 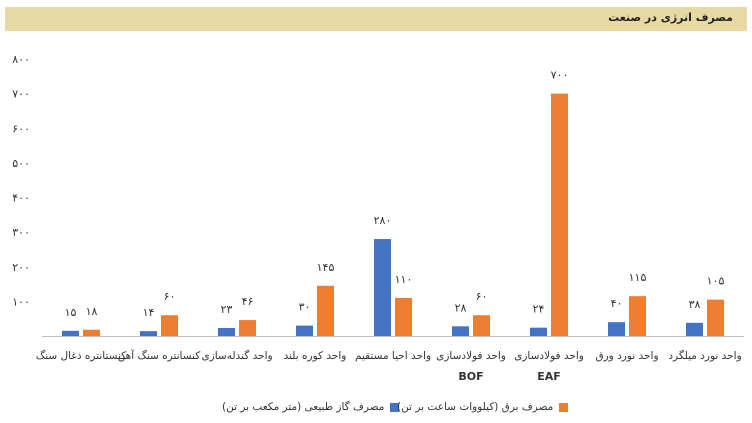 What do you see at coordinates (21, 301) in the screenshot?
I see `y-tick-label: ۱۰۰` at bounding box center [21, 301].